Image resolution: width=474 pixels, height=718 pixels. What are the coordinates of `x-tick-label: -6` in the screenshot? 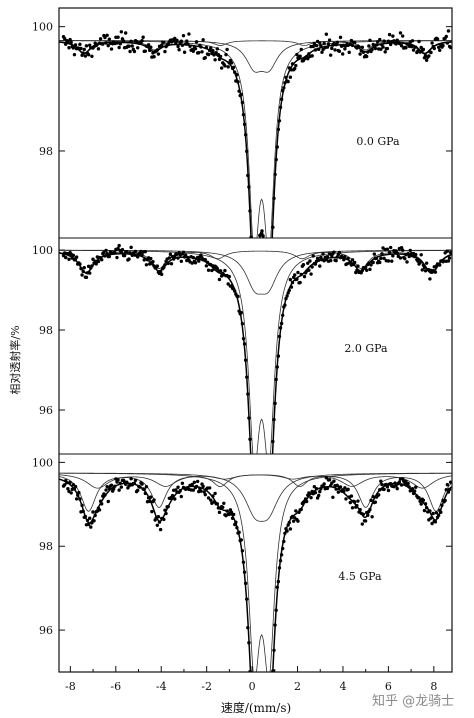 It's located at (115, 686).